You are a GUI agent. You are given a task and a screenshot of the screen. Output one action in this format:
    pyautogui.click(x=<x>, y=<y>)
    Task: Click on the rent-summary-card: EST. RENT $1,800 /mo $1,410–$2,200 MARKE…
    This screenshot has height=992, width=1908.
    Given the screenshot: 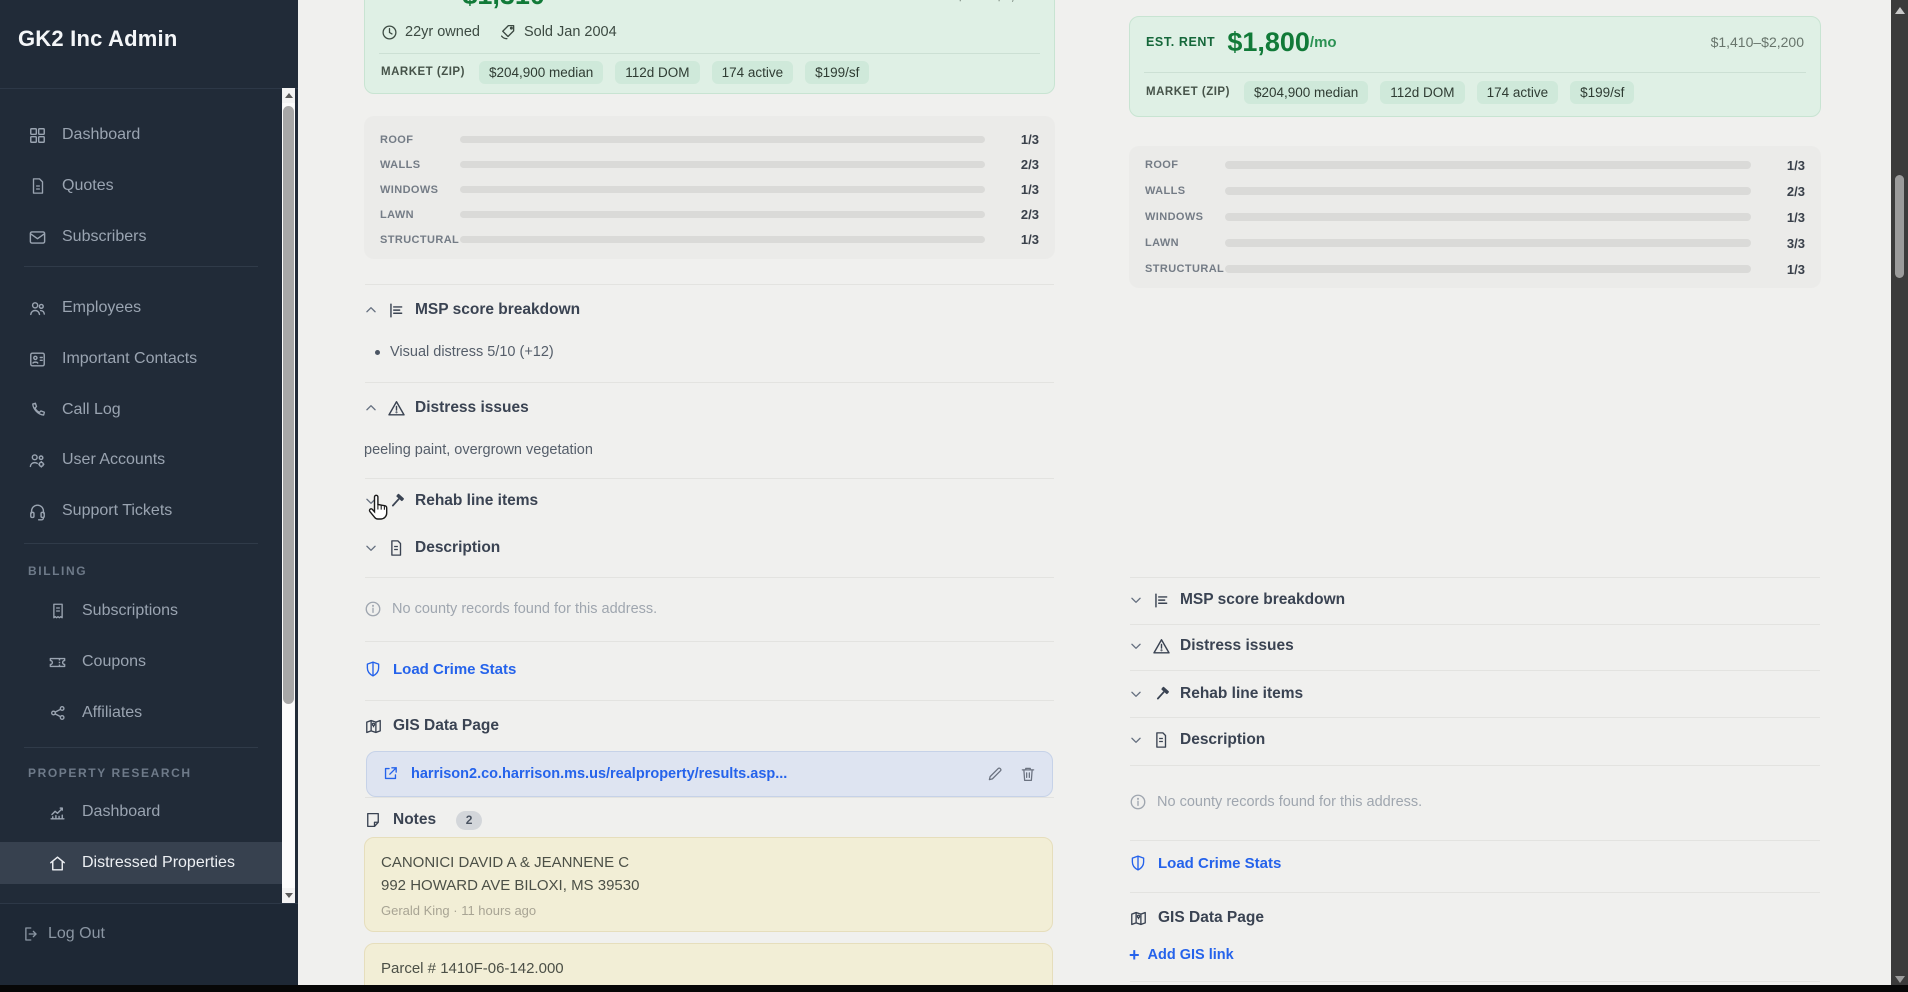 What is the action you would take?
    pyautogui.click(x=1475, y=66)
    